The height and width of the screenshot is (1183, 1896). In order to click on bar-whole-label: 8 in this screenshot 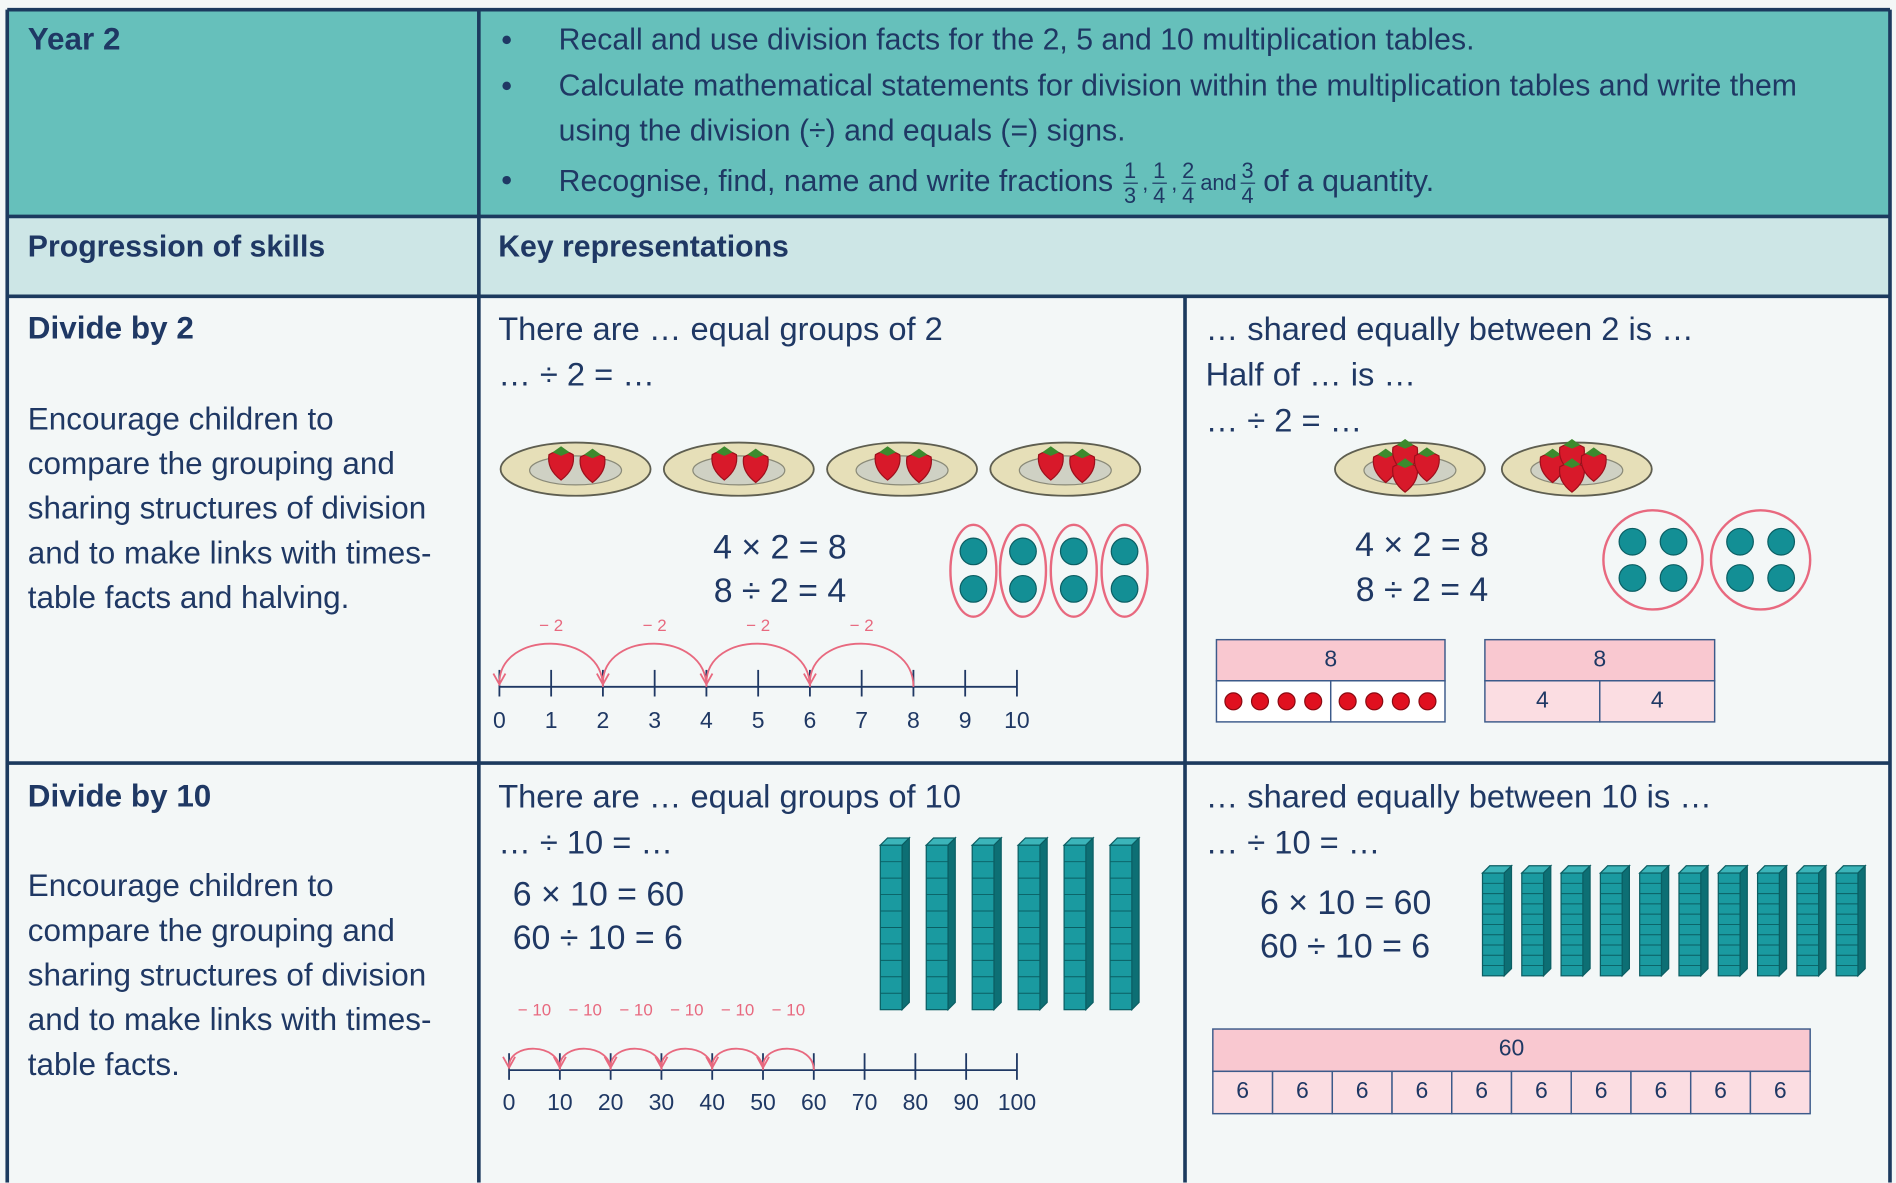, I will do `click(1600, 659)`.